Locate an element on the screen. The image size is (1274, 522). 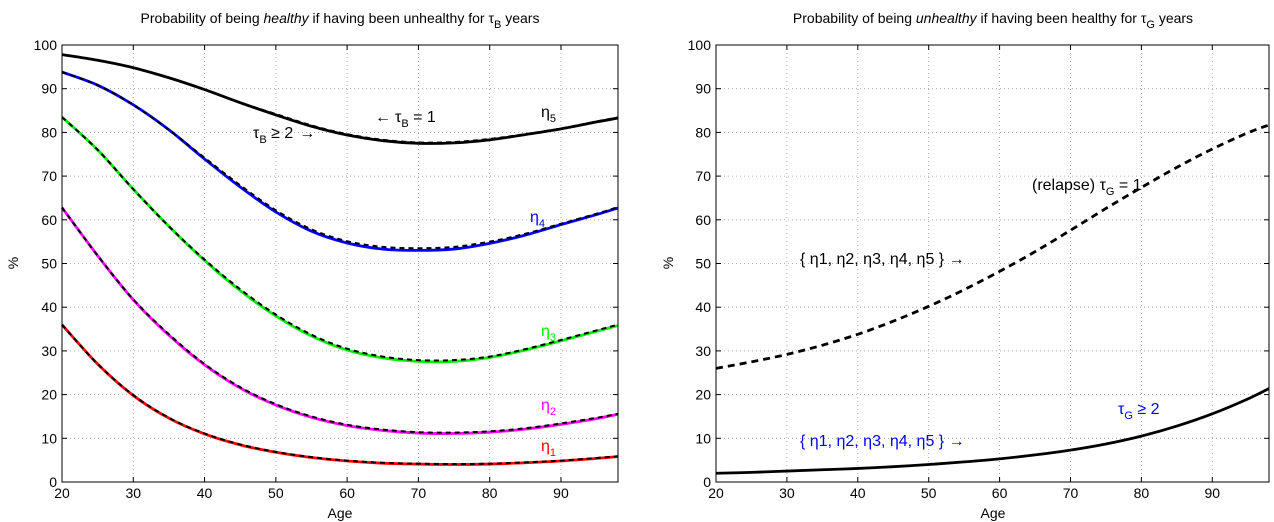
left-x-axis-label: Age is located at coordinates (340, 513).